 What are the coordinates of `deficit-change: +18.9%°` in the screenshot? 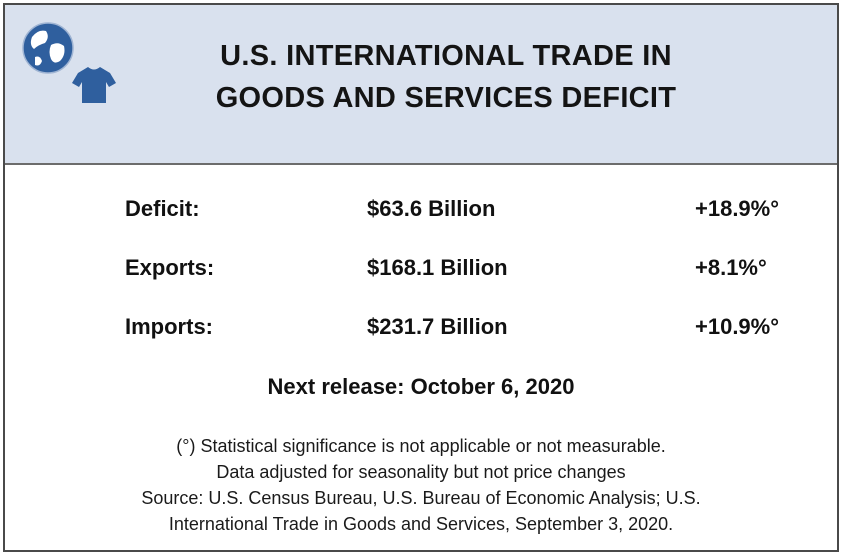 It's located at (737, 208).